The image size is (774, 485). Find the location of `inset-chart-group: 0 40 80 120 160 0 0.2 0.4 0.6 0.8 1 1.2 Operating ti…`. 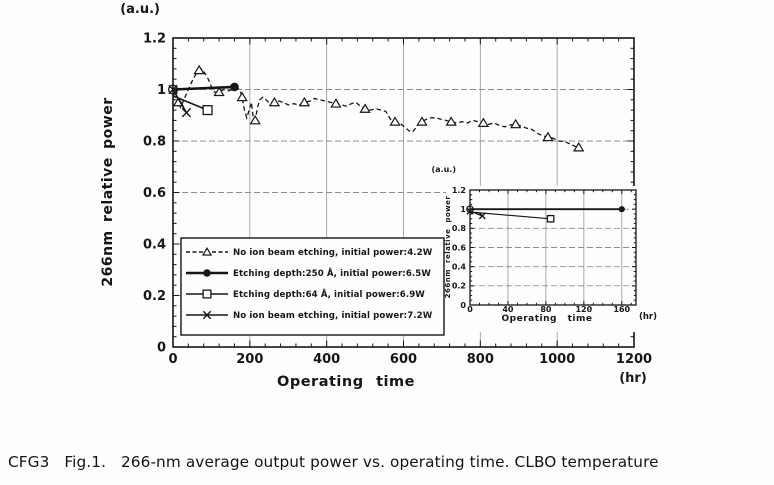

inset-chart-group: 0 40 80 120 160 0 0.2 0.4 0.6 0.8 1 1.2 Operating ti… is located at coordinates (544, 248).